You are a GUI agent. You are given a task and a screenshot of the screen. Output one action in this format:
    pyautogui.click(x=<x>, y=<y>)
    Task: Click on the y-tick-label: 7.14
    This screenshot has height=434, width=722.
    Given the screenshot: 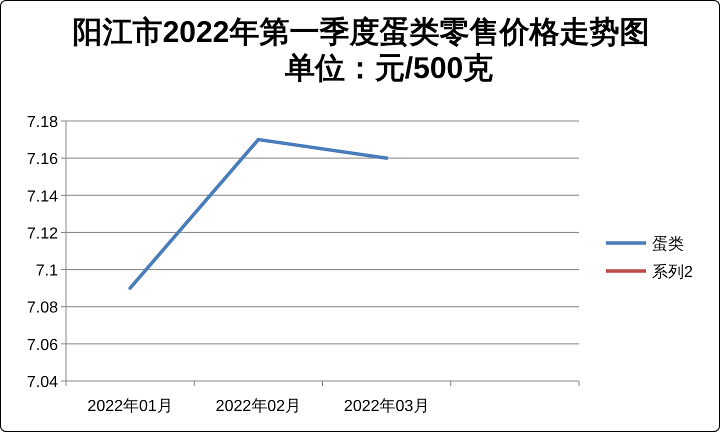 What is the action you would take?
    pyautogui.click(x=42, y=197)
    